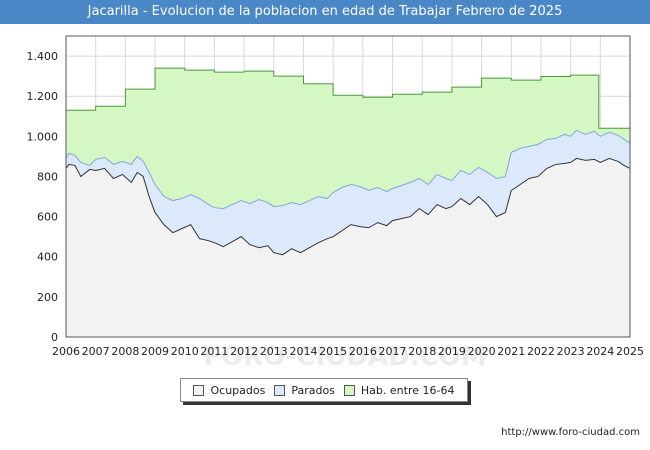  Describe the element at coordinates (600, 351) in the screenshot. I see `x-tick-label: 2024` at that location.